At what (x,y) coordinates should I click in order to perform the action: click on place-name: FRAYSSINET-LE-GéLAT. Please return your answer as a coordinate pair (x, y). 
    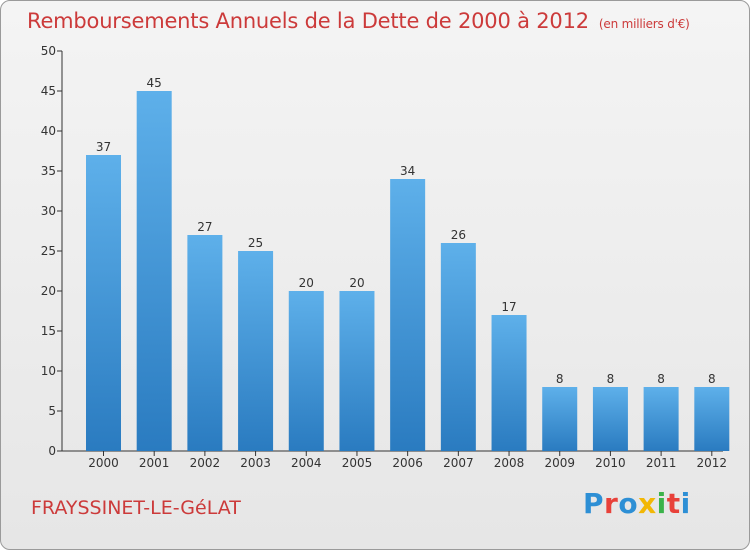
    Looking at the image, I should click on (136, 508).